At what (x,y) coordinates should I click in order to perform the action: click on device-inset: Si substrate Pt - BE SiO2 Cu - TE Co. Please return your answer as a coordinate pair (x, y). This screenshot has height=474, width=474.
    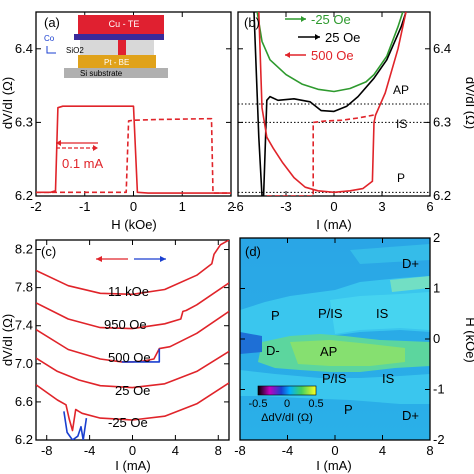
    Looking at the image, I should click on (106, 46).